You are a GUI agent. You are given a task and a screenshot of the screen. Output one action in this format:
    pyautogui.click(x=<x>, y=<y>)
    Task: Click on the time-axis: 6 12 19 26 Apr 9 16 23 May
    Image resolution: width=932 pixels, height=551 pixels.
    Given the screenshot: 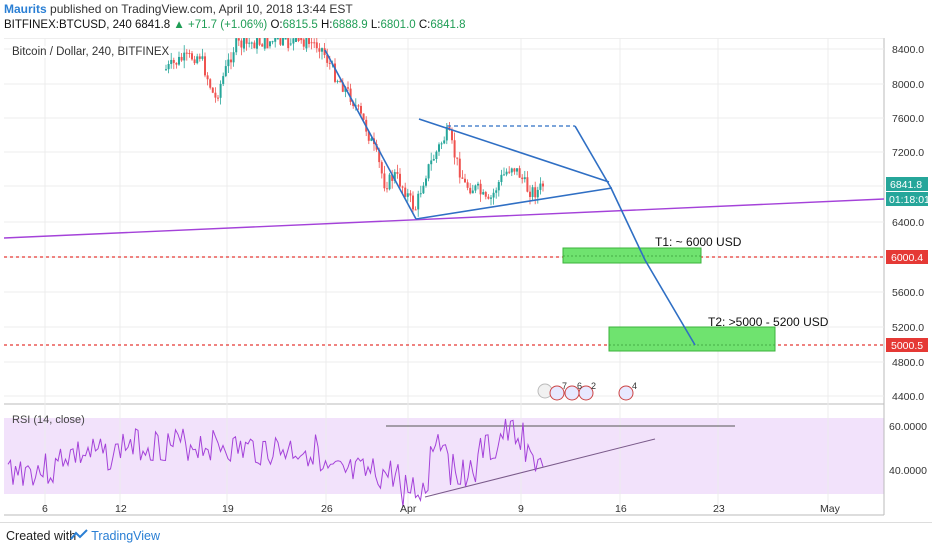 What is the action you would take?
    pyautogui.click(x=441, y=509)
    